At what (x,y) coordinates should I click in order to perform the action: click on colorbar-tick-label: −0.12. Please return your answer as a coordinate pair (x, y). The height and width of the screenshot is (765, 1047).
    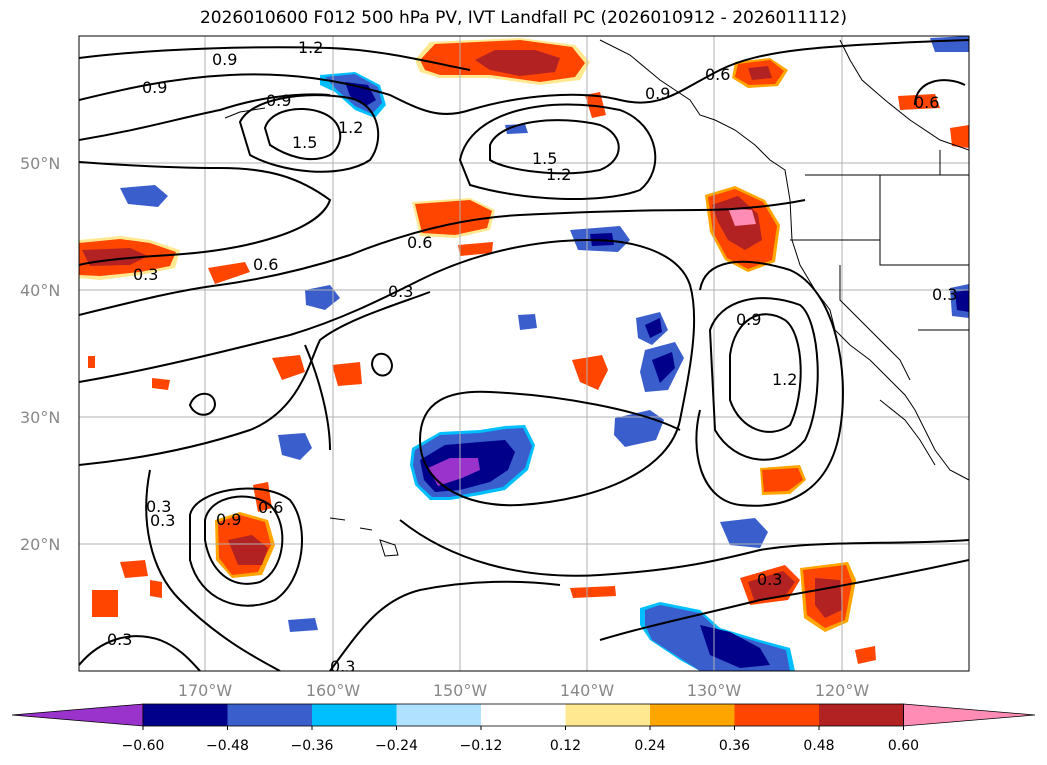
    Looking at the image, I should click on (481, 746).